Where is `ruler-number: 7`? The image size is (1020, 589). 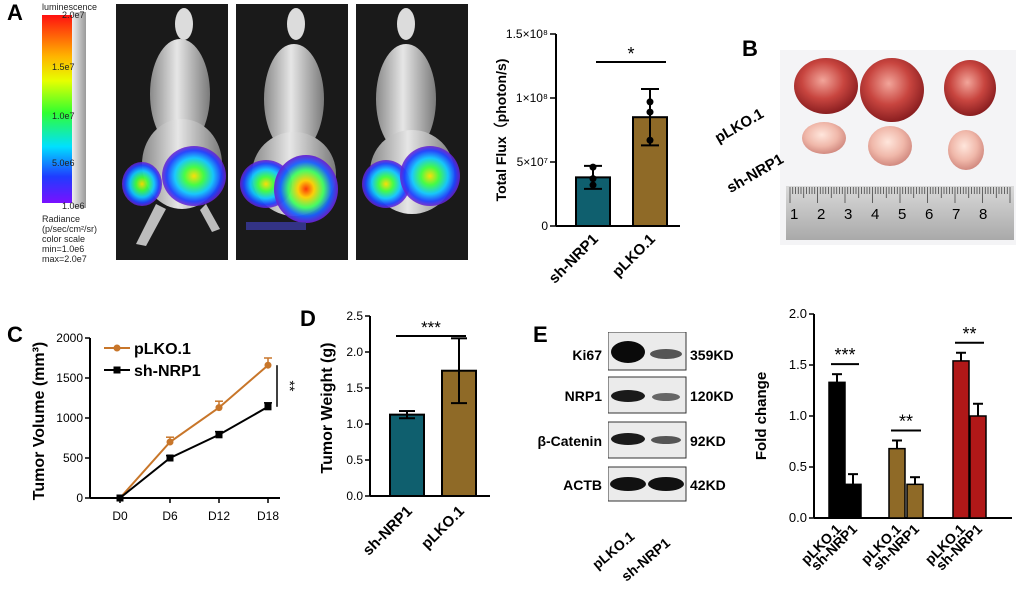
ruler-number: 7 is located at coordinates (956, 214).